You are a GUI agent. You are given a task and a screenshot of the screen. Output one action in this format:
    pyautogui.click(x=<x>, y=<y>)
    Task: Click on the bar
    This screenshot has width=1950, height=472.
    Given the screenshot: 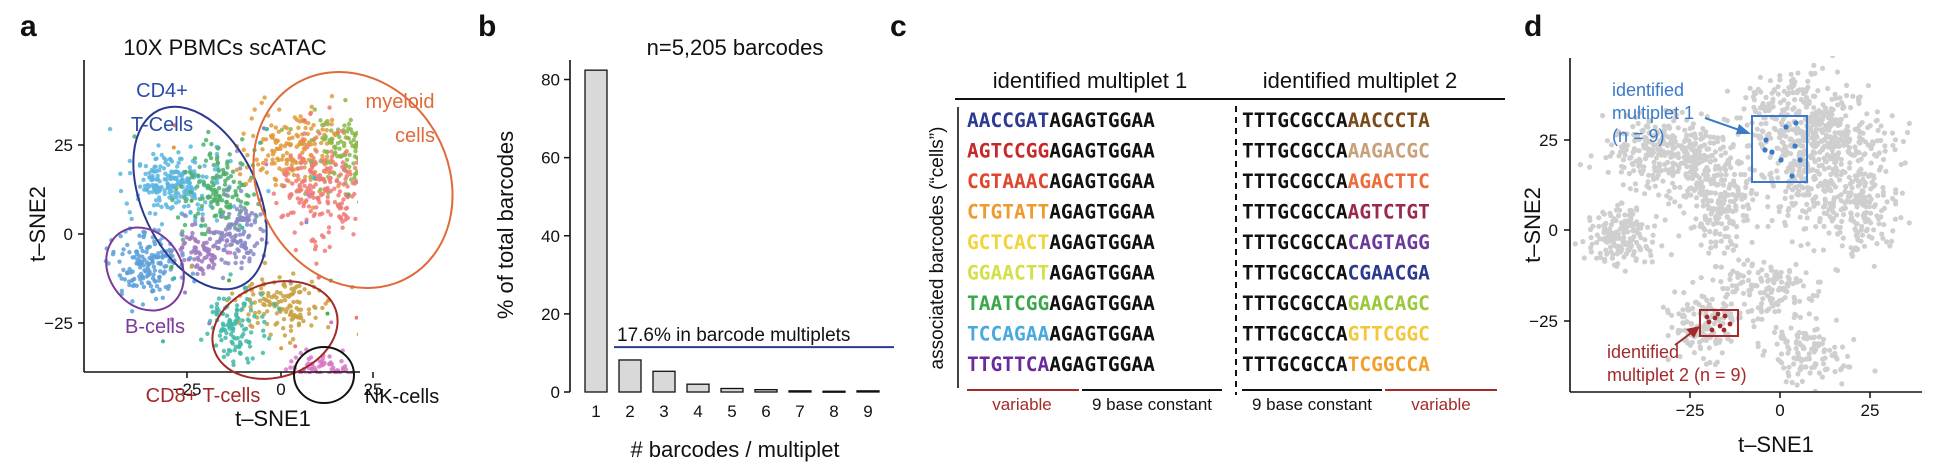 What is the action you would take?
    pyautogui.click(x=630, y=376)
    